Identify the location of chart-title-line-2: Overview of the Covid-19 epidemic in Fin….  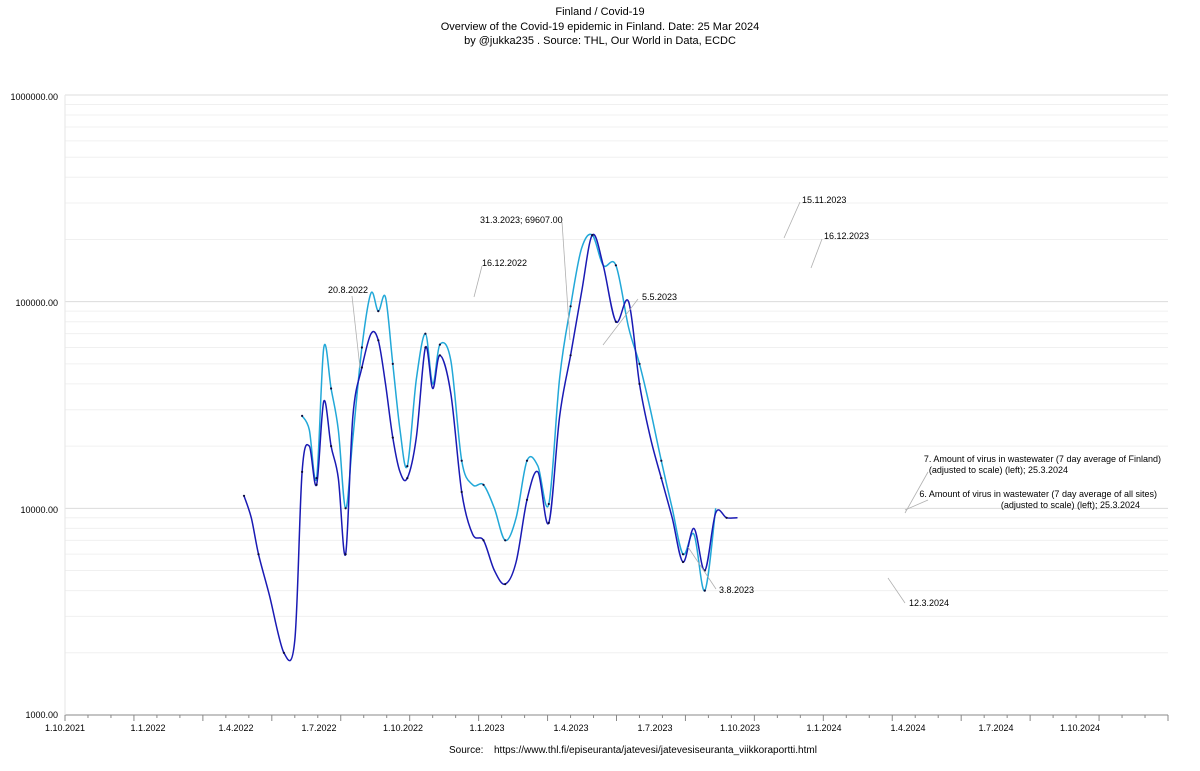
(600, 27).